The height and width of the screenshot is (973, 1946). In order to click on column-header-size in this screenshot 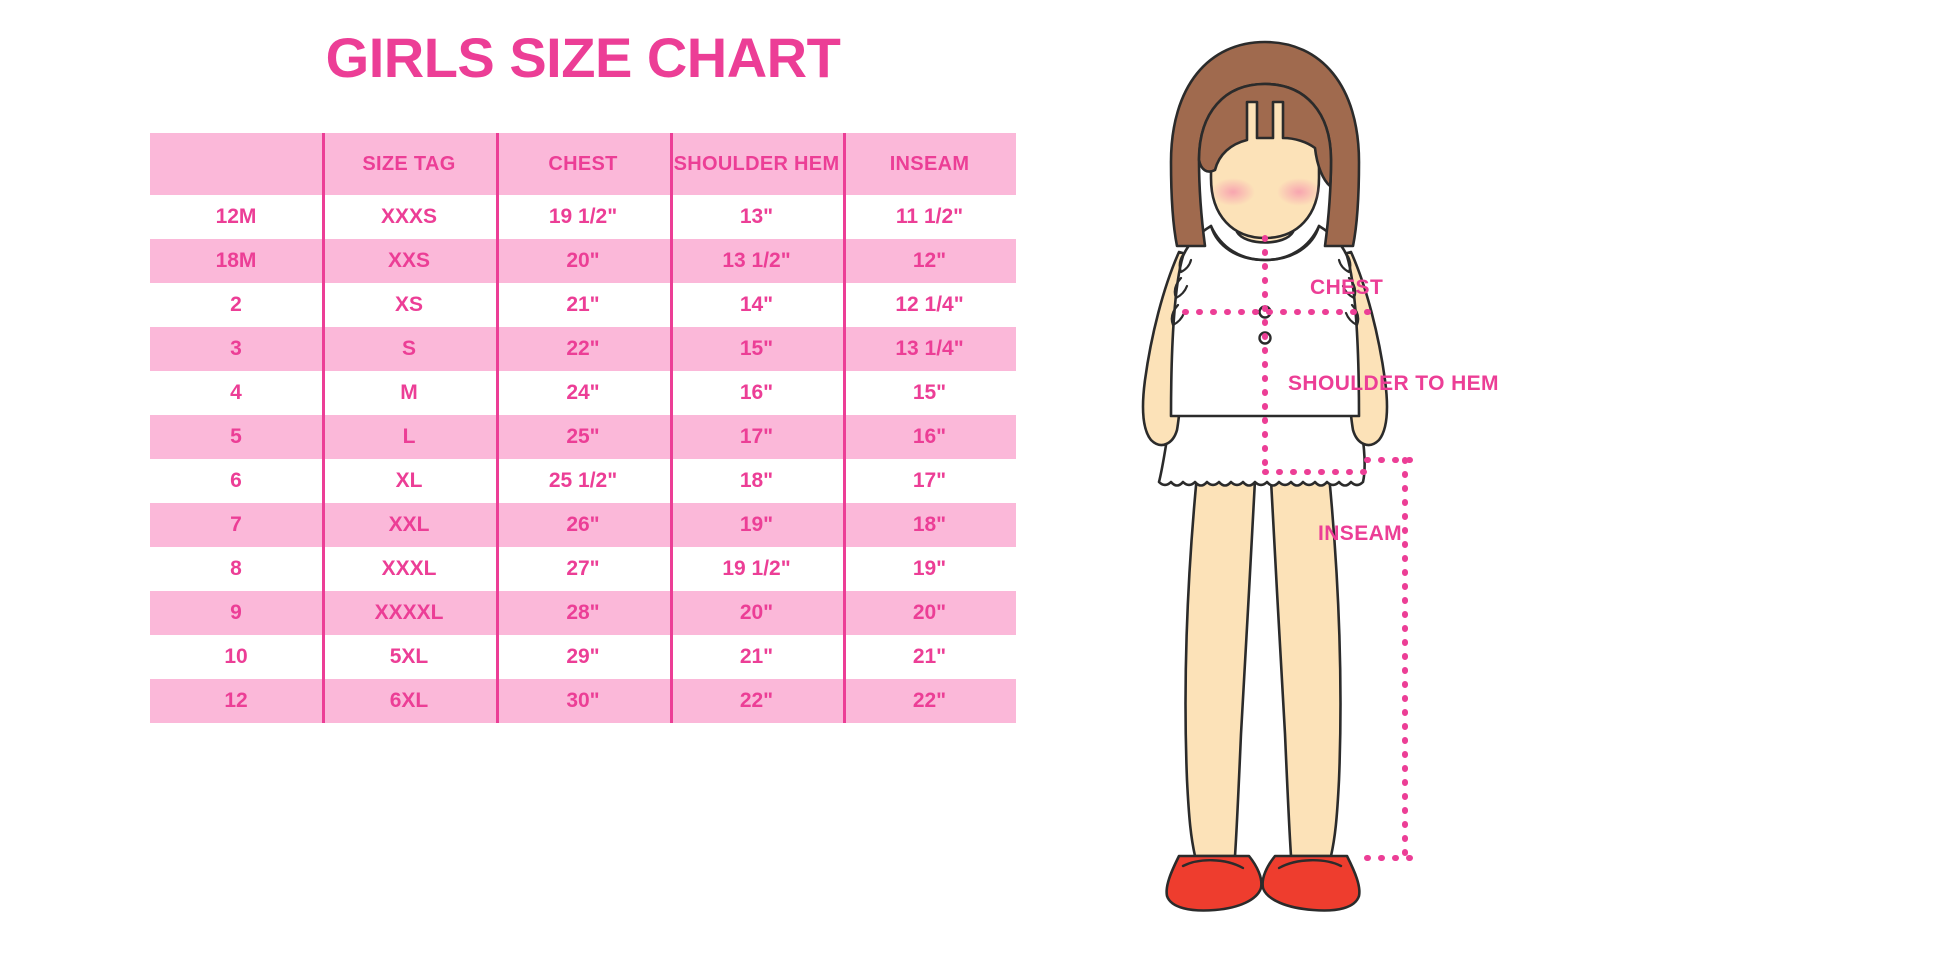, I will do `click(236, 164)`.